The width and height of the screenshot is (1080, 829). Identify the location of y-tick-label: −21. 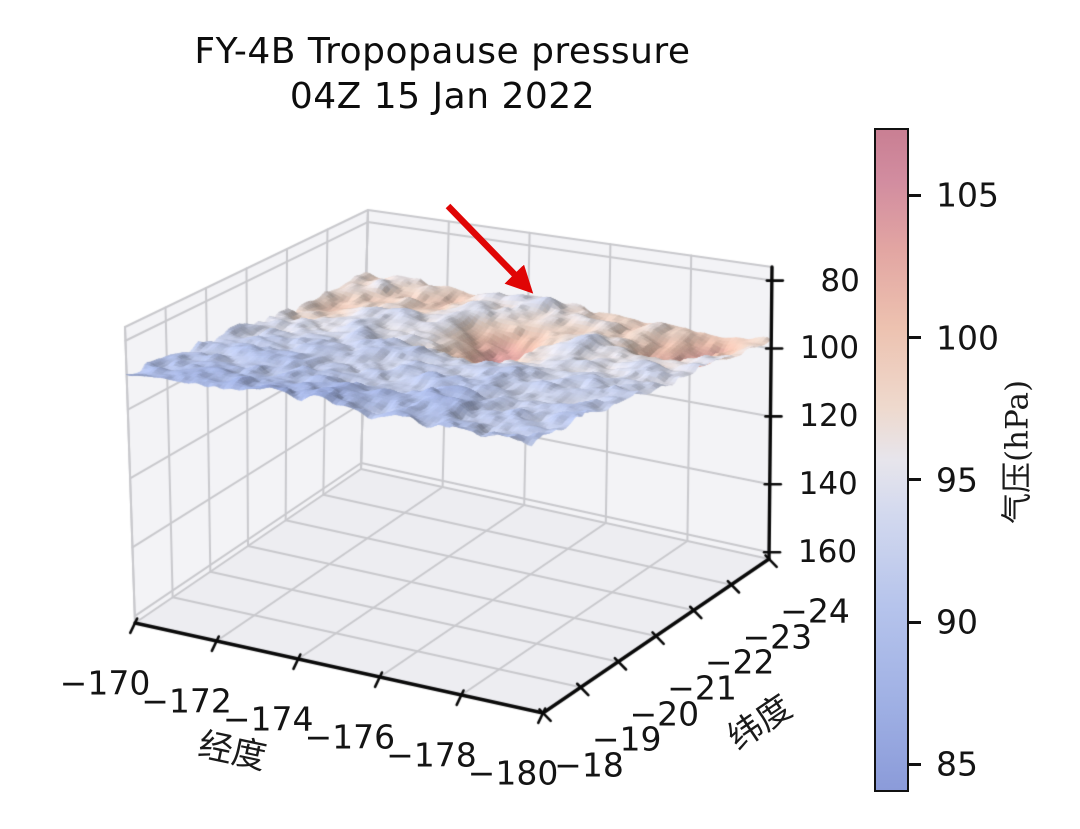
(702, 688).